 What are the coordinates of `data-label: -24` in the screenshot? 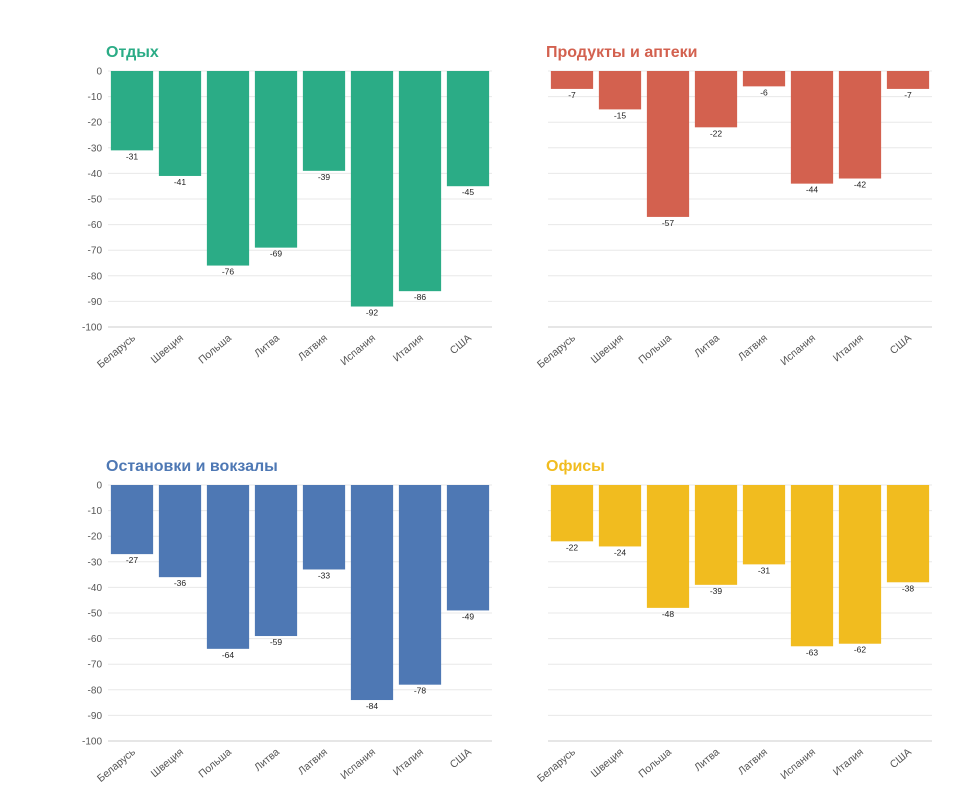 It's located at (620, 552).